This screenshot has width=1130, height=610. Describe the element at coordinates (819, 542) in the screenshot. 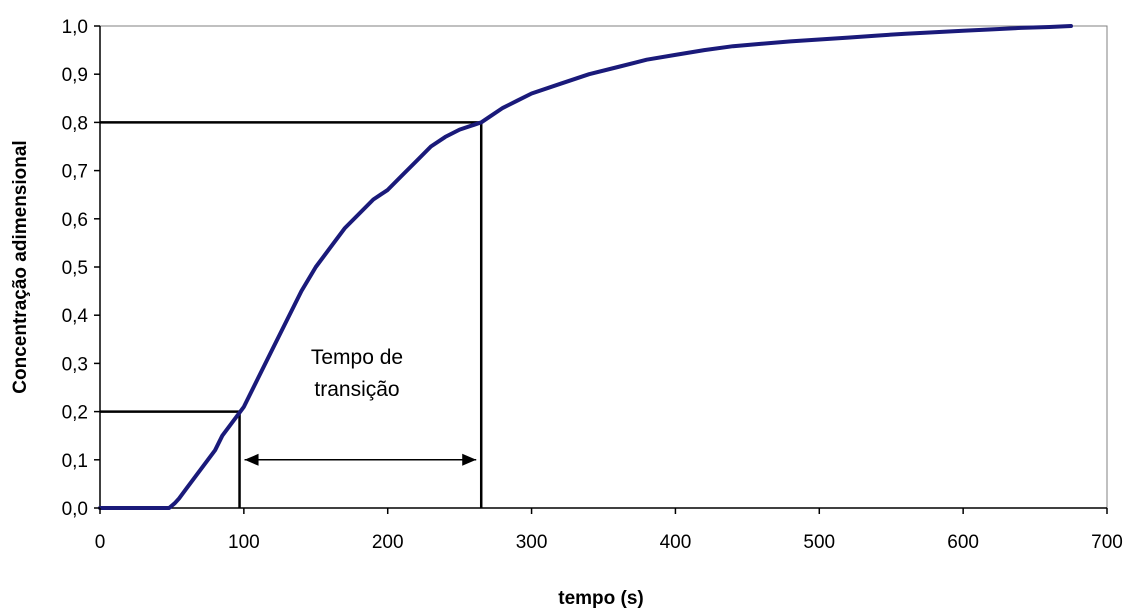

I see `x-tick-label: 500` at that location.